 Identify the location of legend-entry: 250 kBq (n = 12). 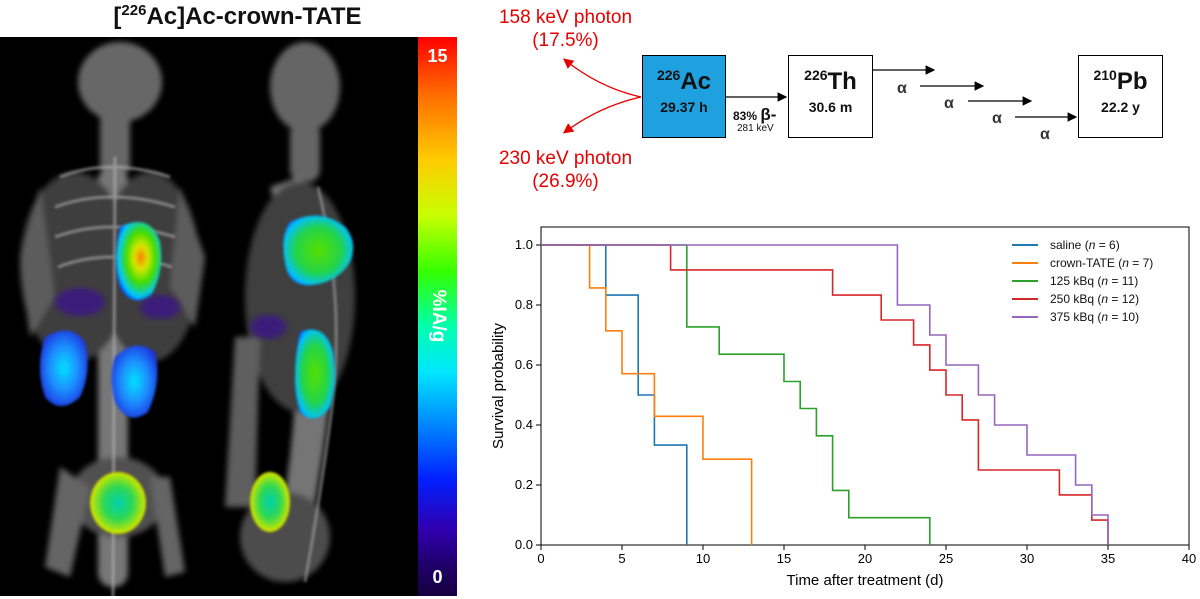
(1082, 299).